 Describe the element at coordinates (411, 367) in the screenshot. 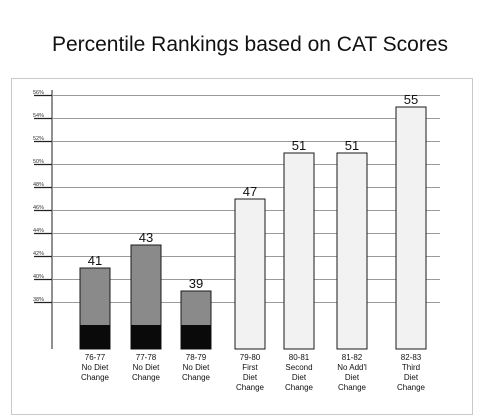

I see `x-tick-label-line: Third` at that location.